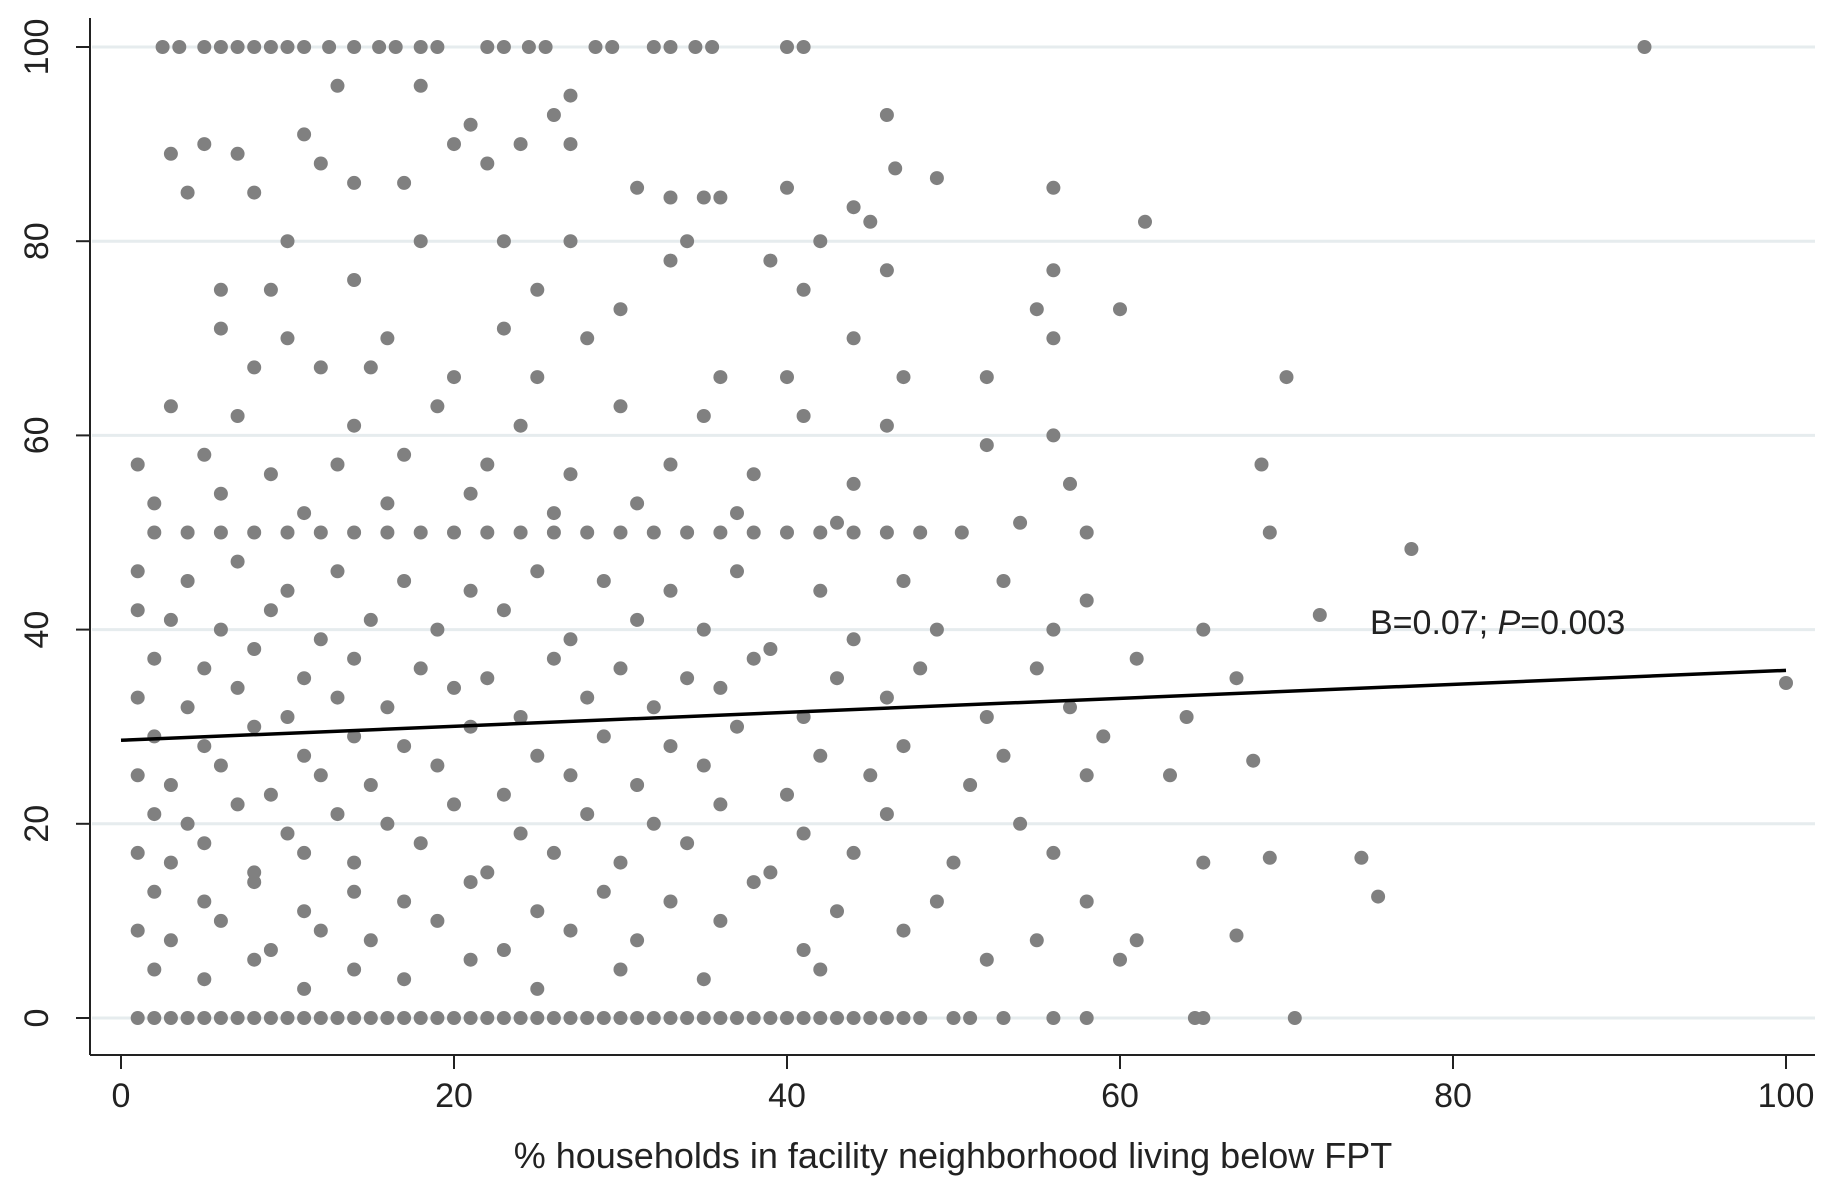 This screenshot has height=1185, width=1831. I want to click on annotation-prefix: B=0.07;, so click(1434, 623).